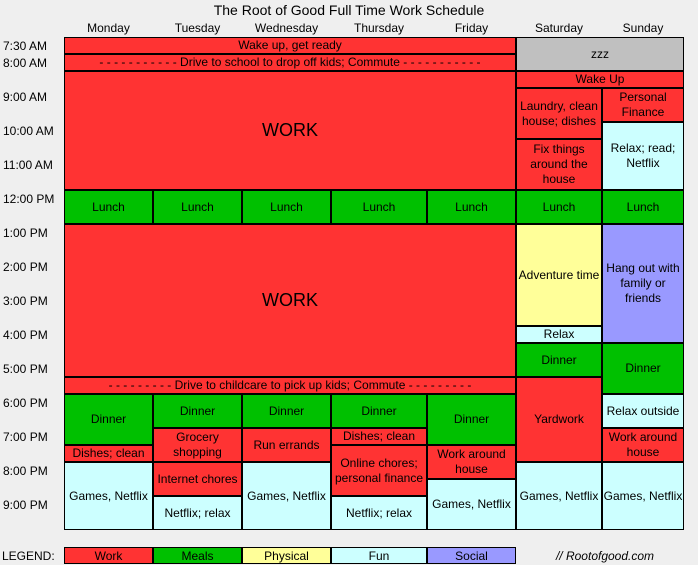 The height and width of the screenshot is (565, 698). Describe the element at coordinates (286, 411) in the screenshot. I see `block-dinner-wednesday: Dinner` at that location.